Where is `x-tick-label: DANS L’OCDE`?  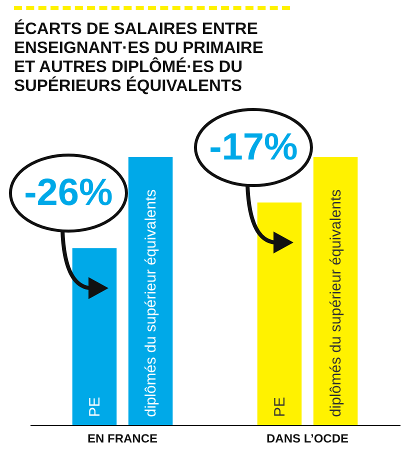
x-tick-label: DANS L’OCDE is located at coordinates (307, 439).